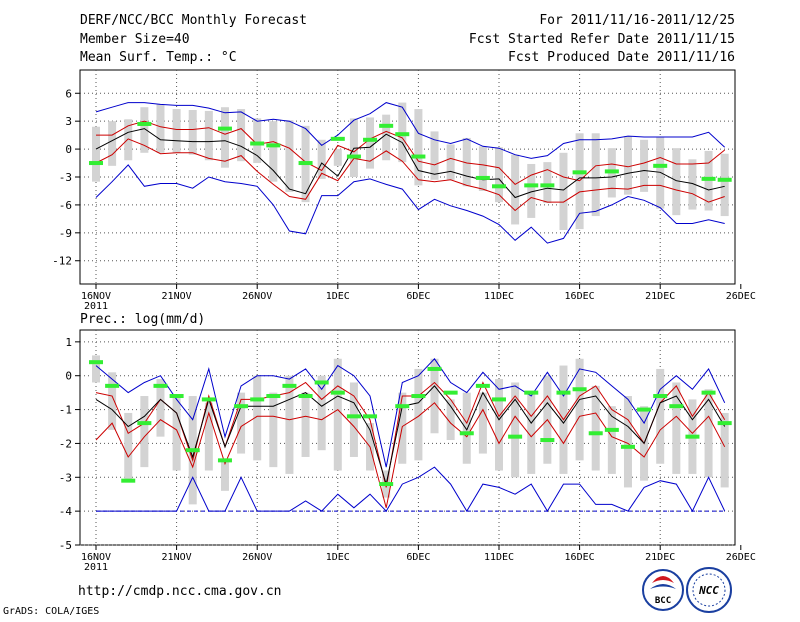  What do you see at coordinates (411, 489) in the screenshot?
I see `series-min-line` at bounding box center [411, 489].